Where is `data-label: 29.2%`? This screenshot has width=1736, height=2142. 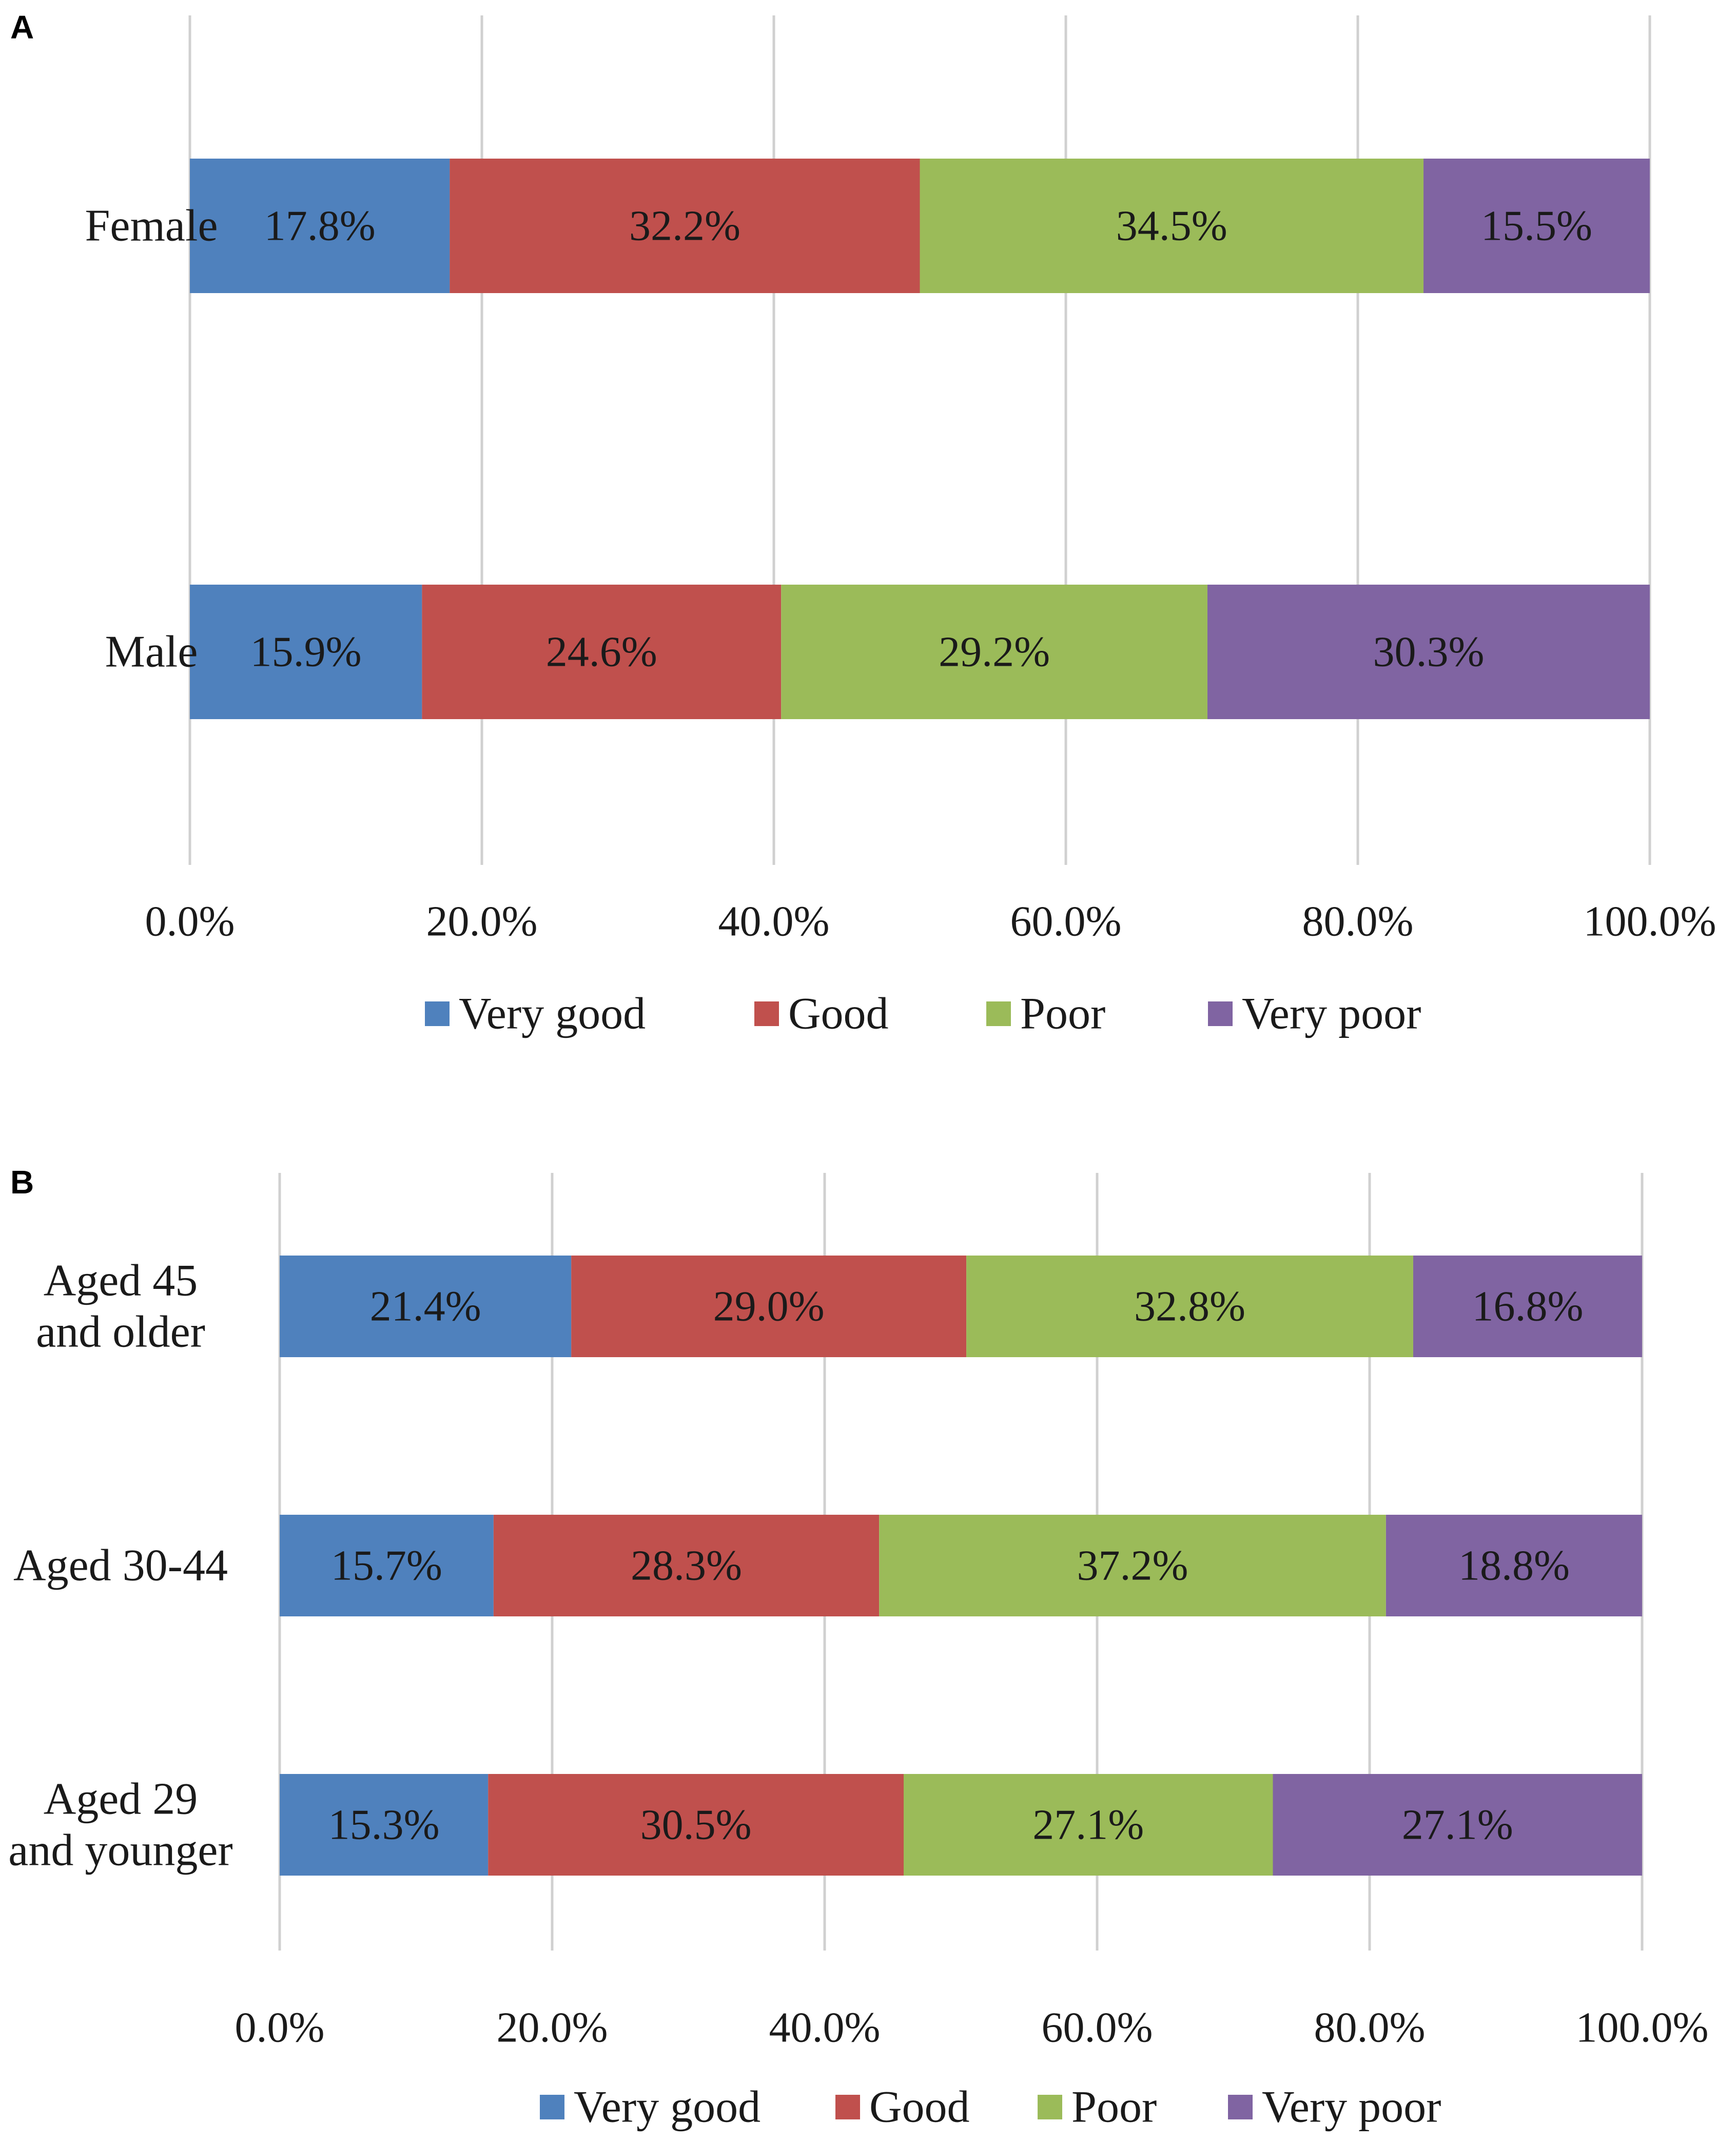
data-label: 29.2% is located at coordinates (995, 652).